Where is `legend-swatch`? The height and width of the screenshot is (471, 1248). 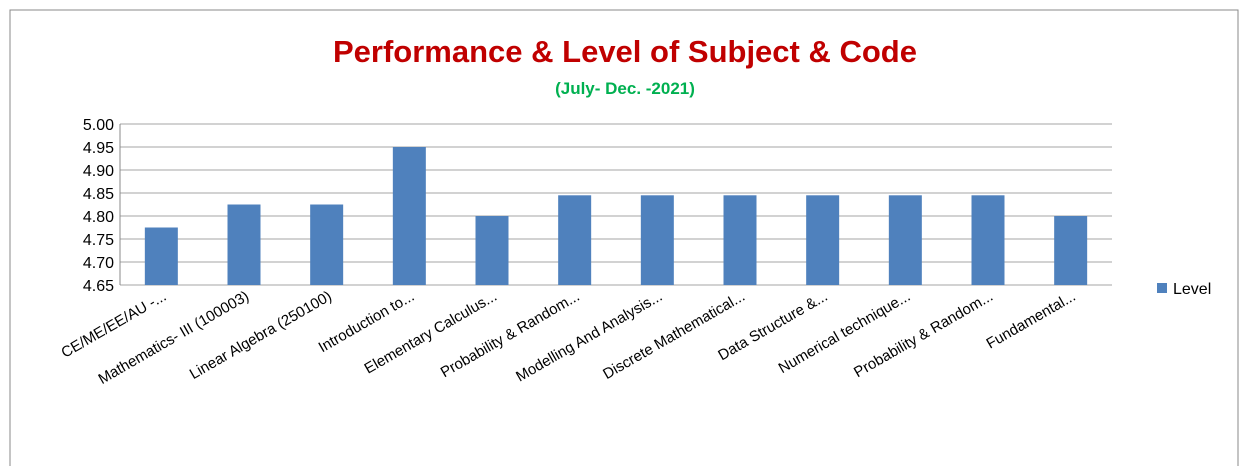
legend-swatch is located at coordinates (1162, 288).